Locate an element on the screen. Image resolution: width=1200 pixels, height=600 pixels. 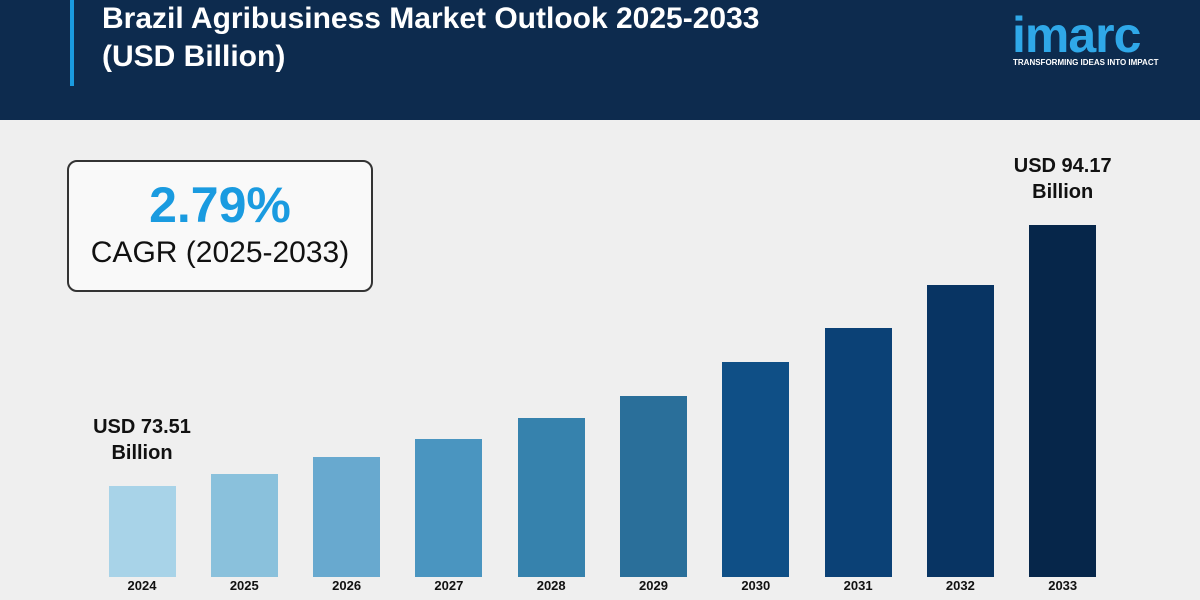
cagr-value: 2.79% is located at coordinates (220, 205).